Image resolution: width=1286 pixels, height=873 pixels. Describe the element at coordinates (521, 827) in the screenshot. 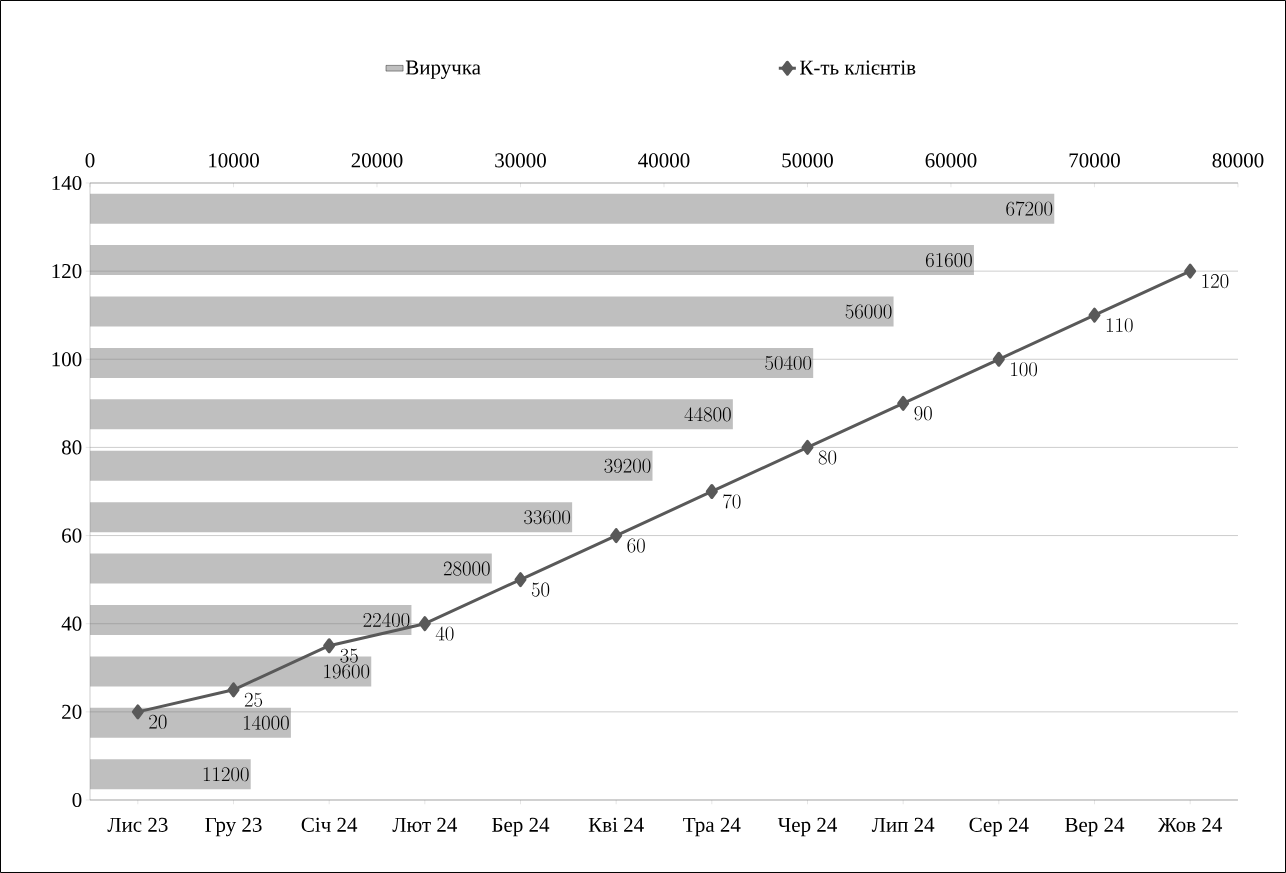

I see `x-tick-label: Бер 24` at that location.